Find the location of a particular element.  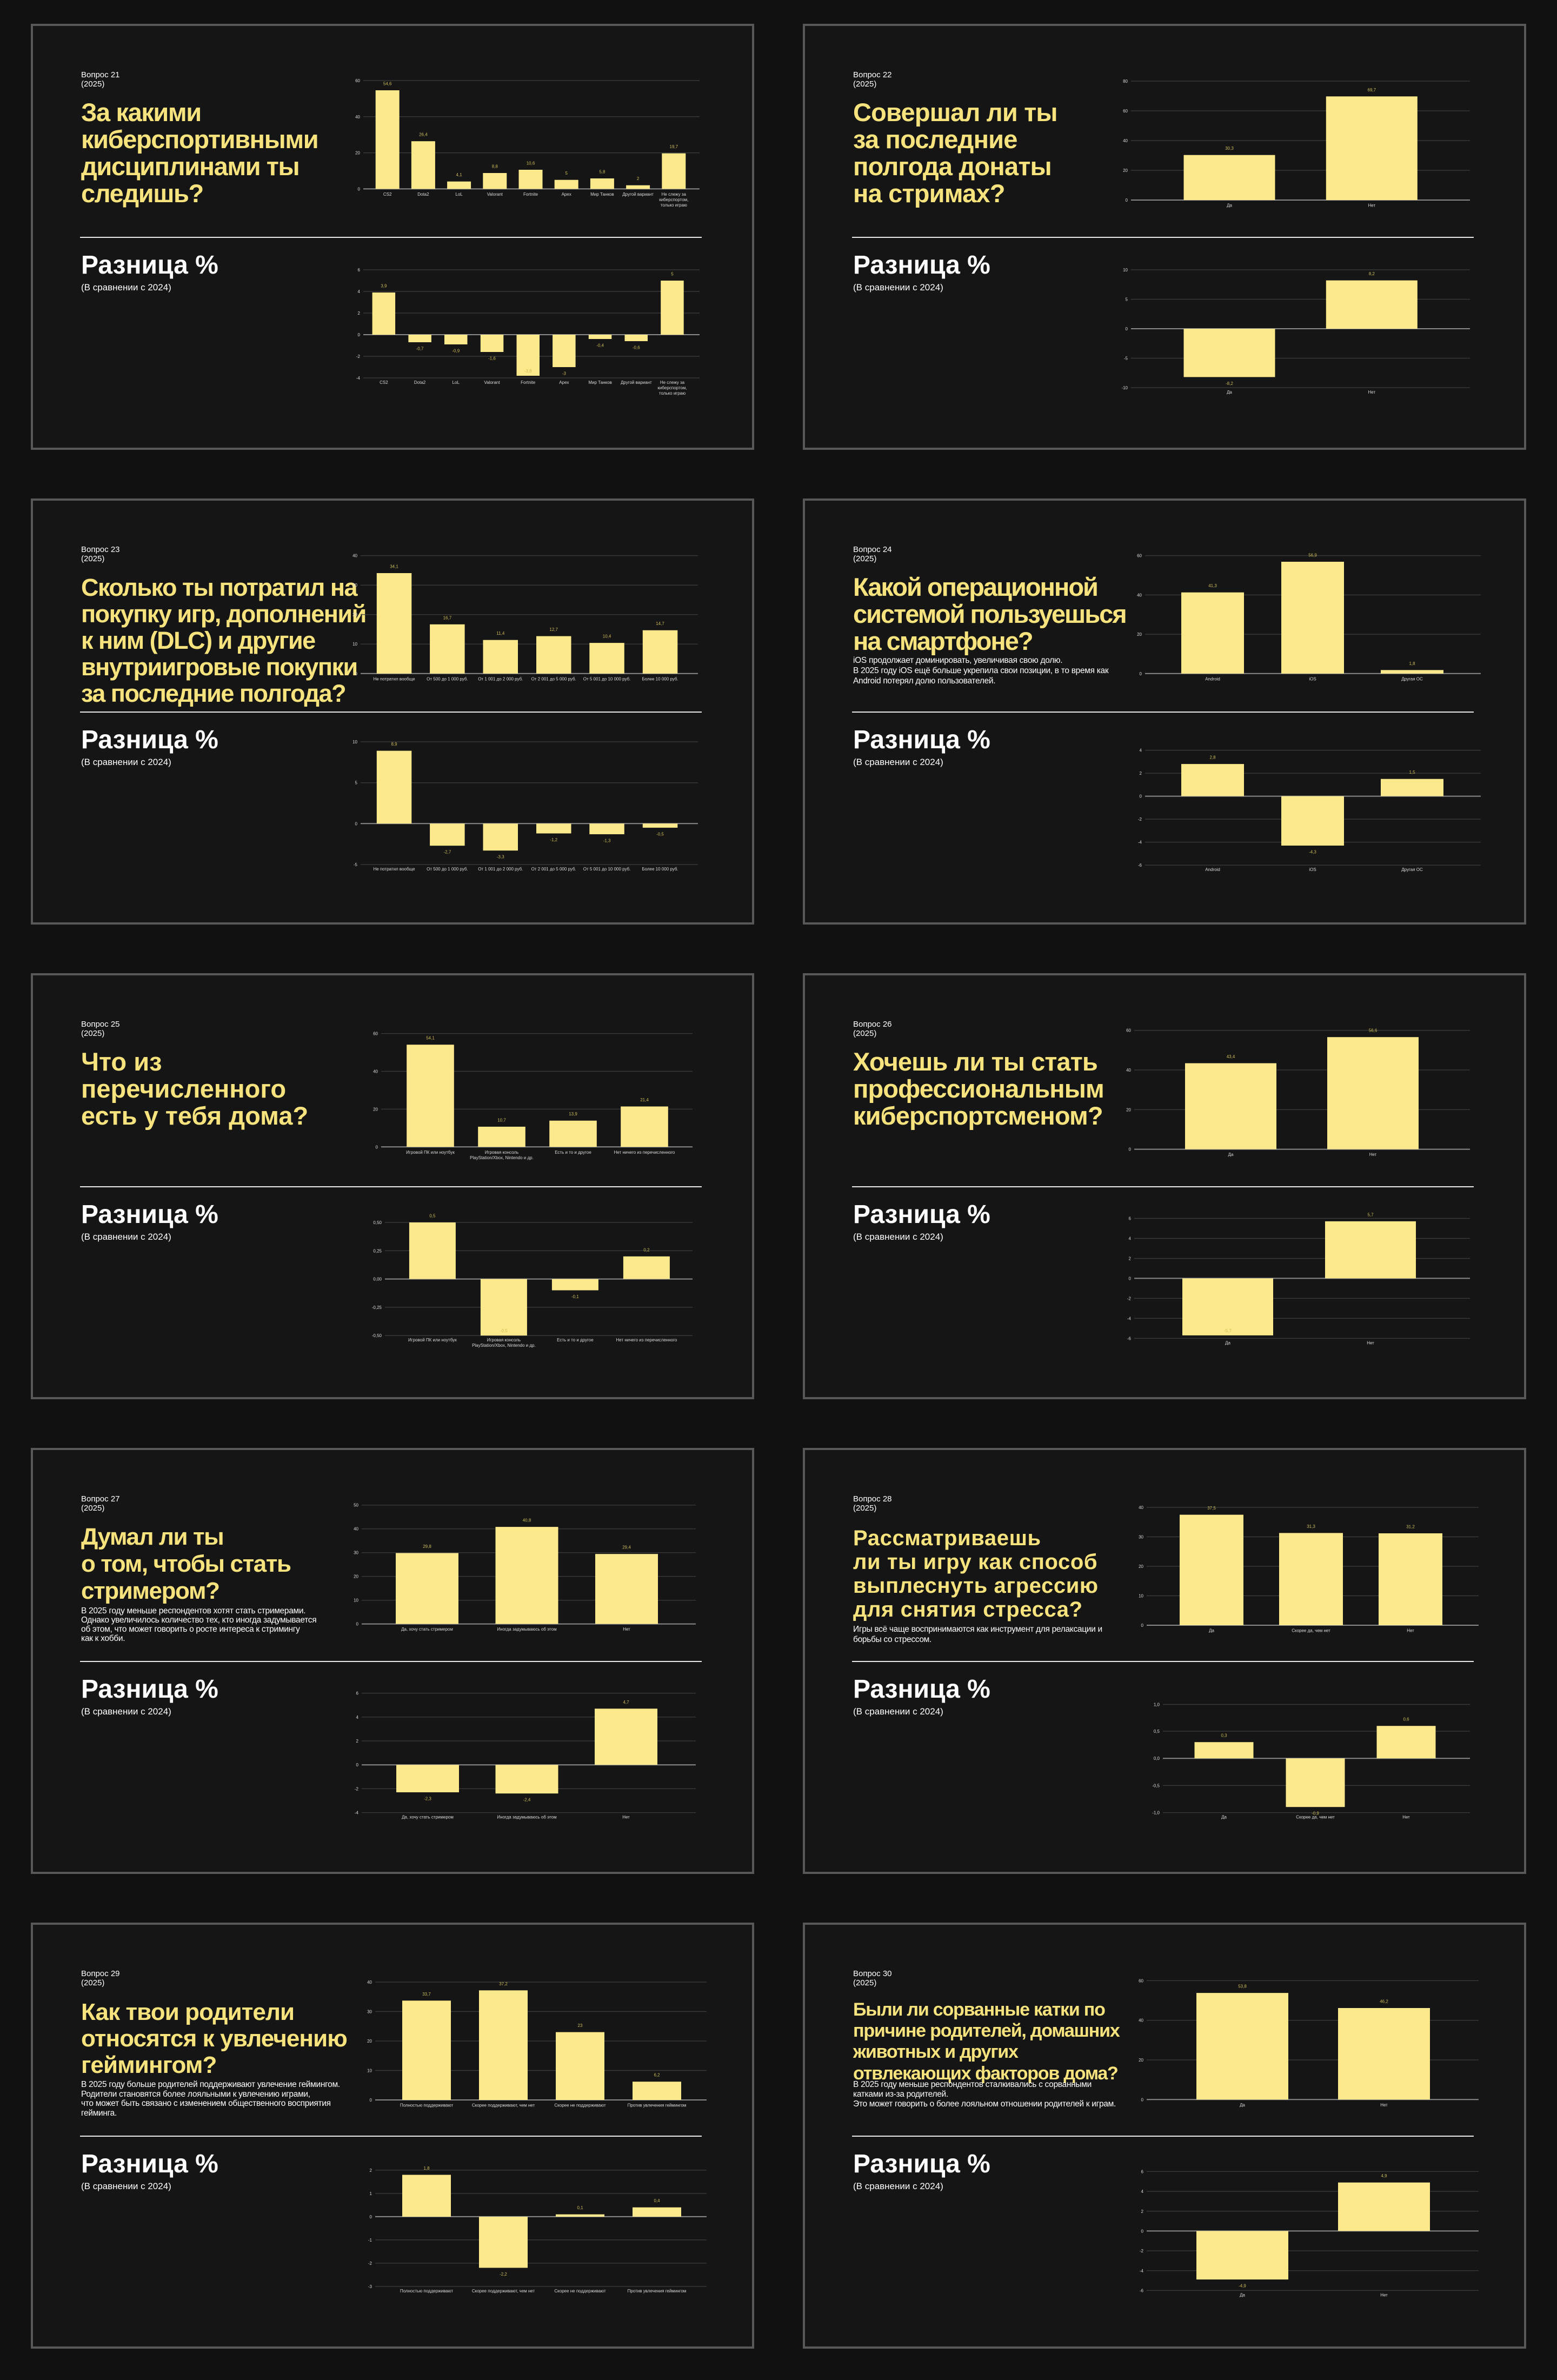

svg-text: 5,8 is located at coordinates (602, 173).